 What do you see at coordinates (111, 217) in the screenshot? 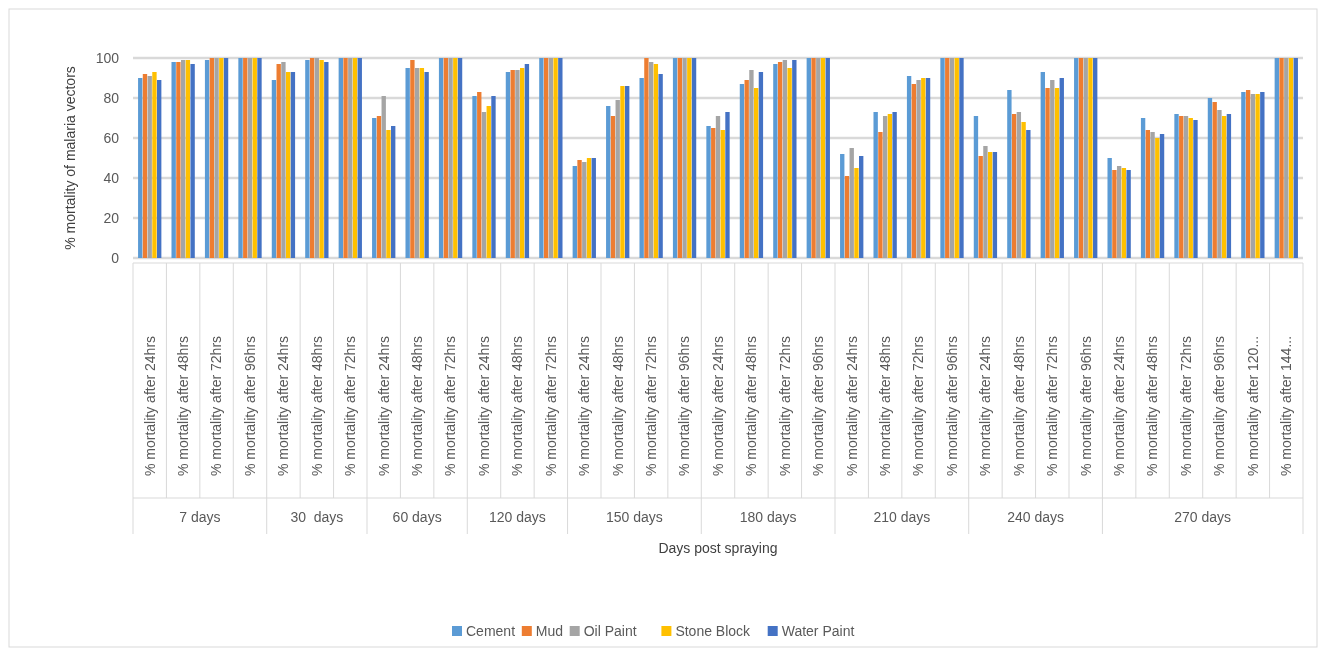
I see `y-tick-label: 20` at bounding box center [111, 217].